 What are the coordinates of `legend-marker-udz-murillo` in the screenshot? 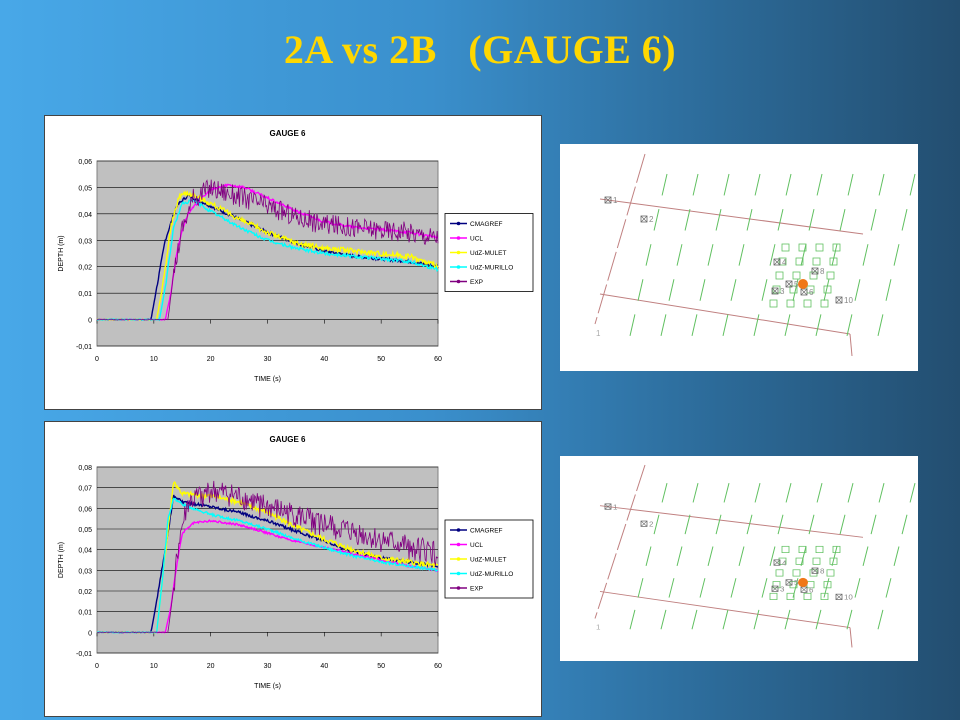 It's located at (458, 267).